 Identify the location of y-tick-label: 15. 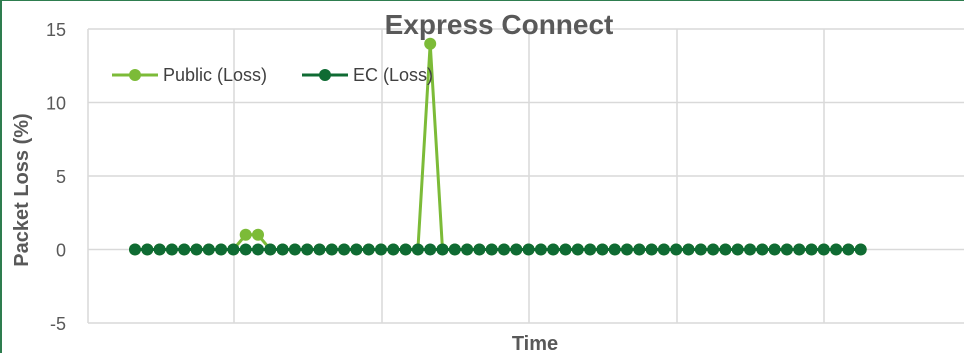
(56, 30).